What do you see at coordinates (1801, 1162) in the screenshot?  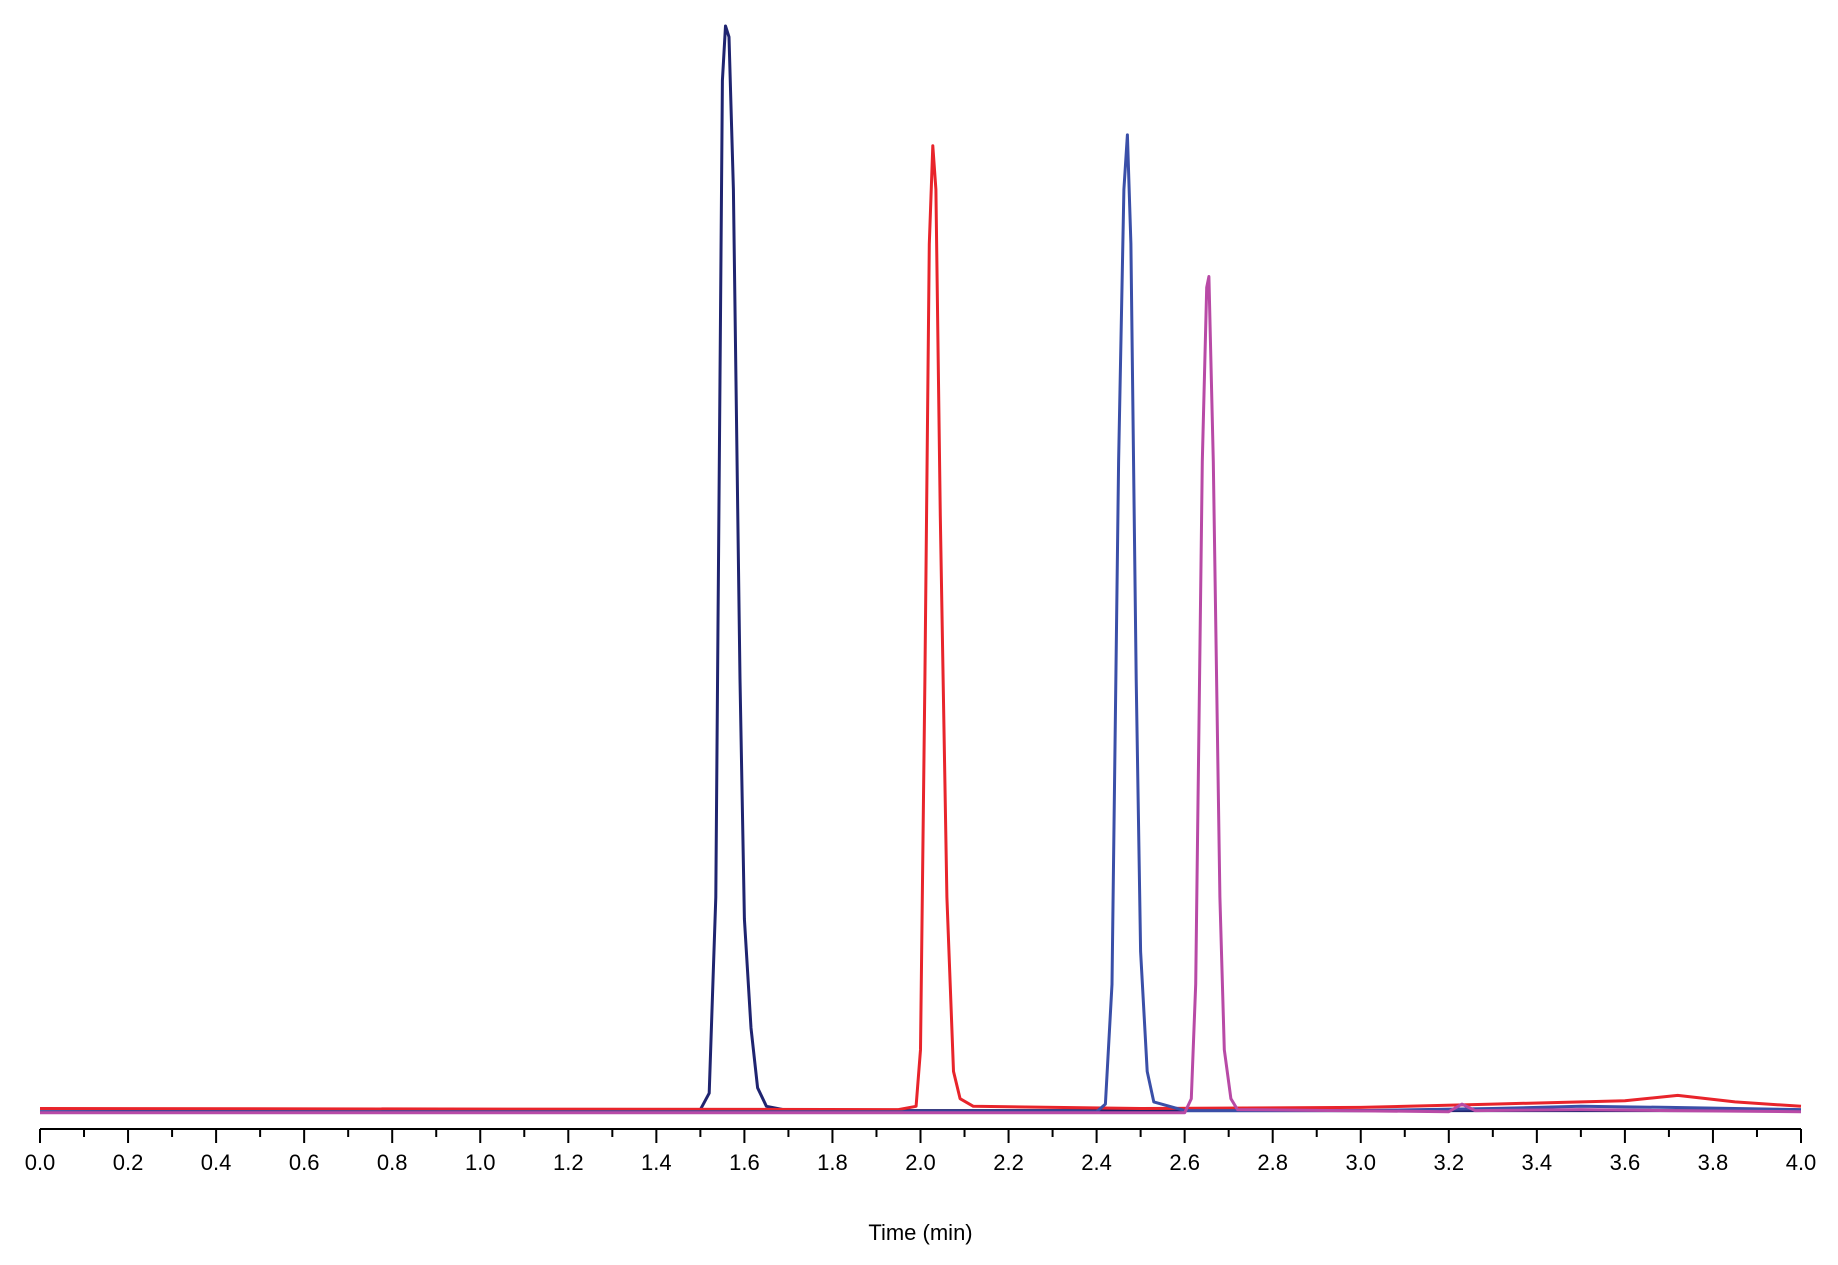 I see `x-tick-label: 4.0` at bounding box center [1801, 1162].